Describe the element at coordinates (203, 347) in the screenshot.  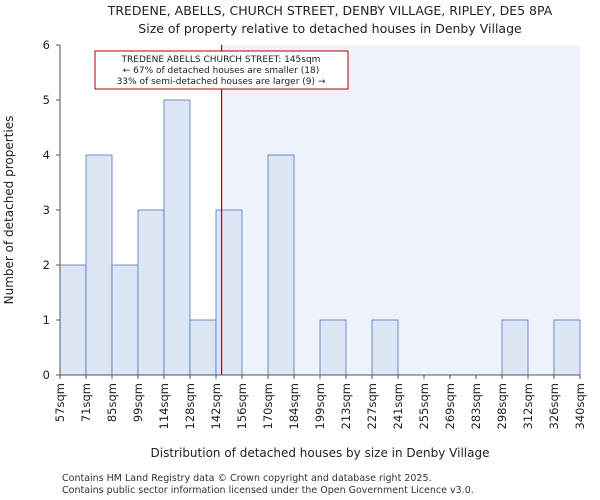
I see `bar-128sqm` at that location.